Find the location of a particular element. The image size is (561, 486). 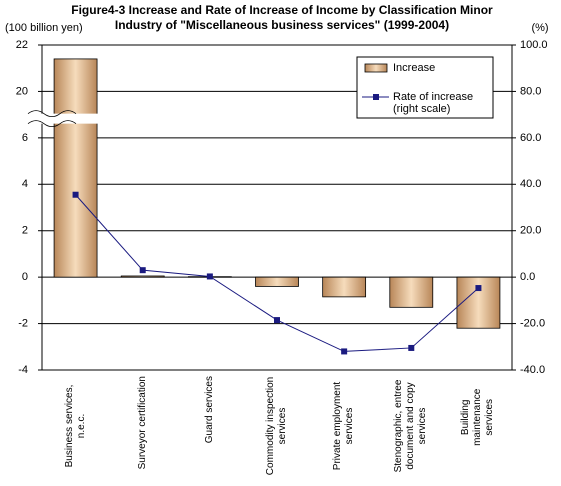

y-tick-label: 22 is located at coordinates (22, 45).